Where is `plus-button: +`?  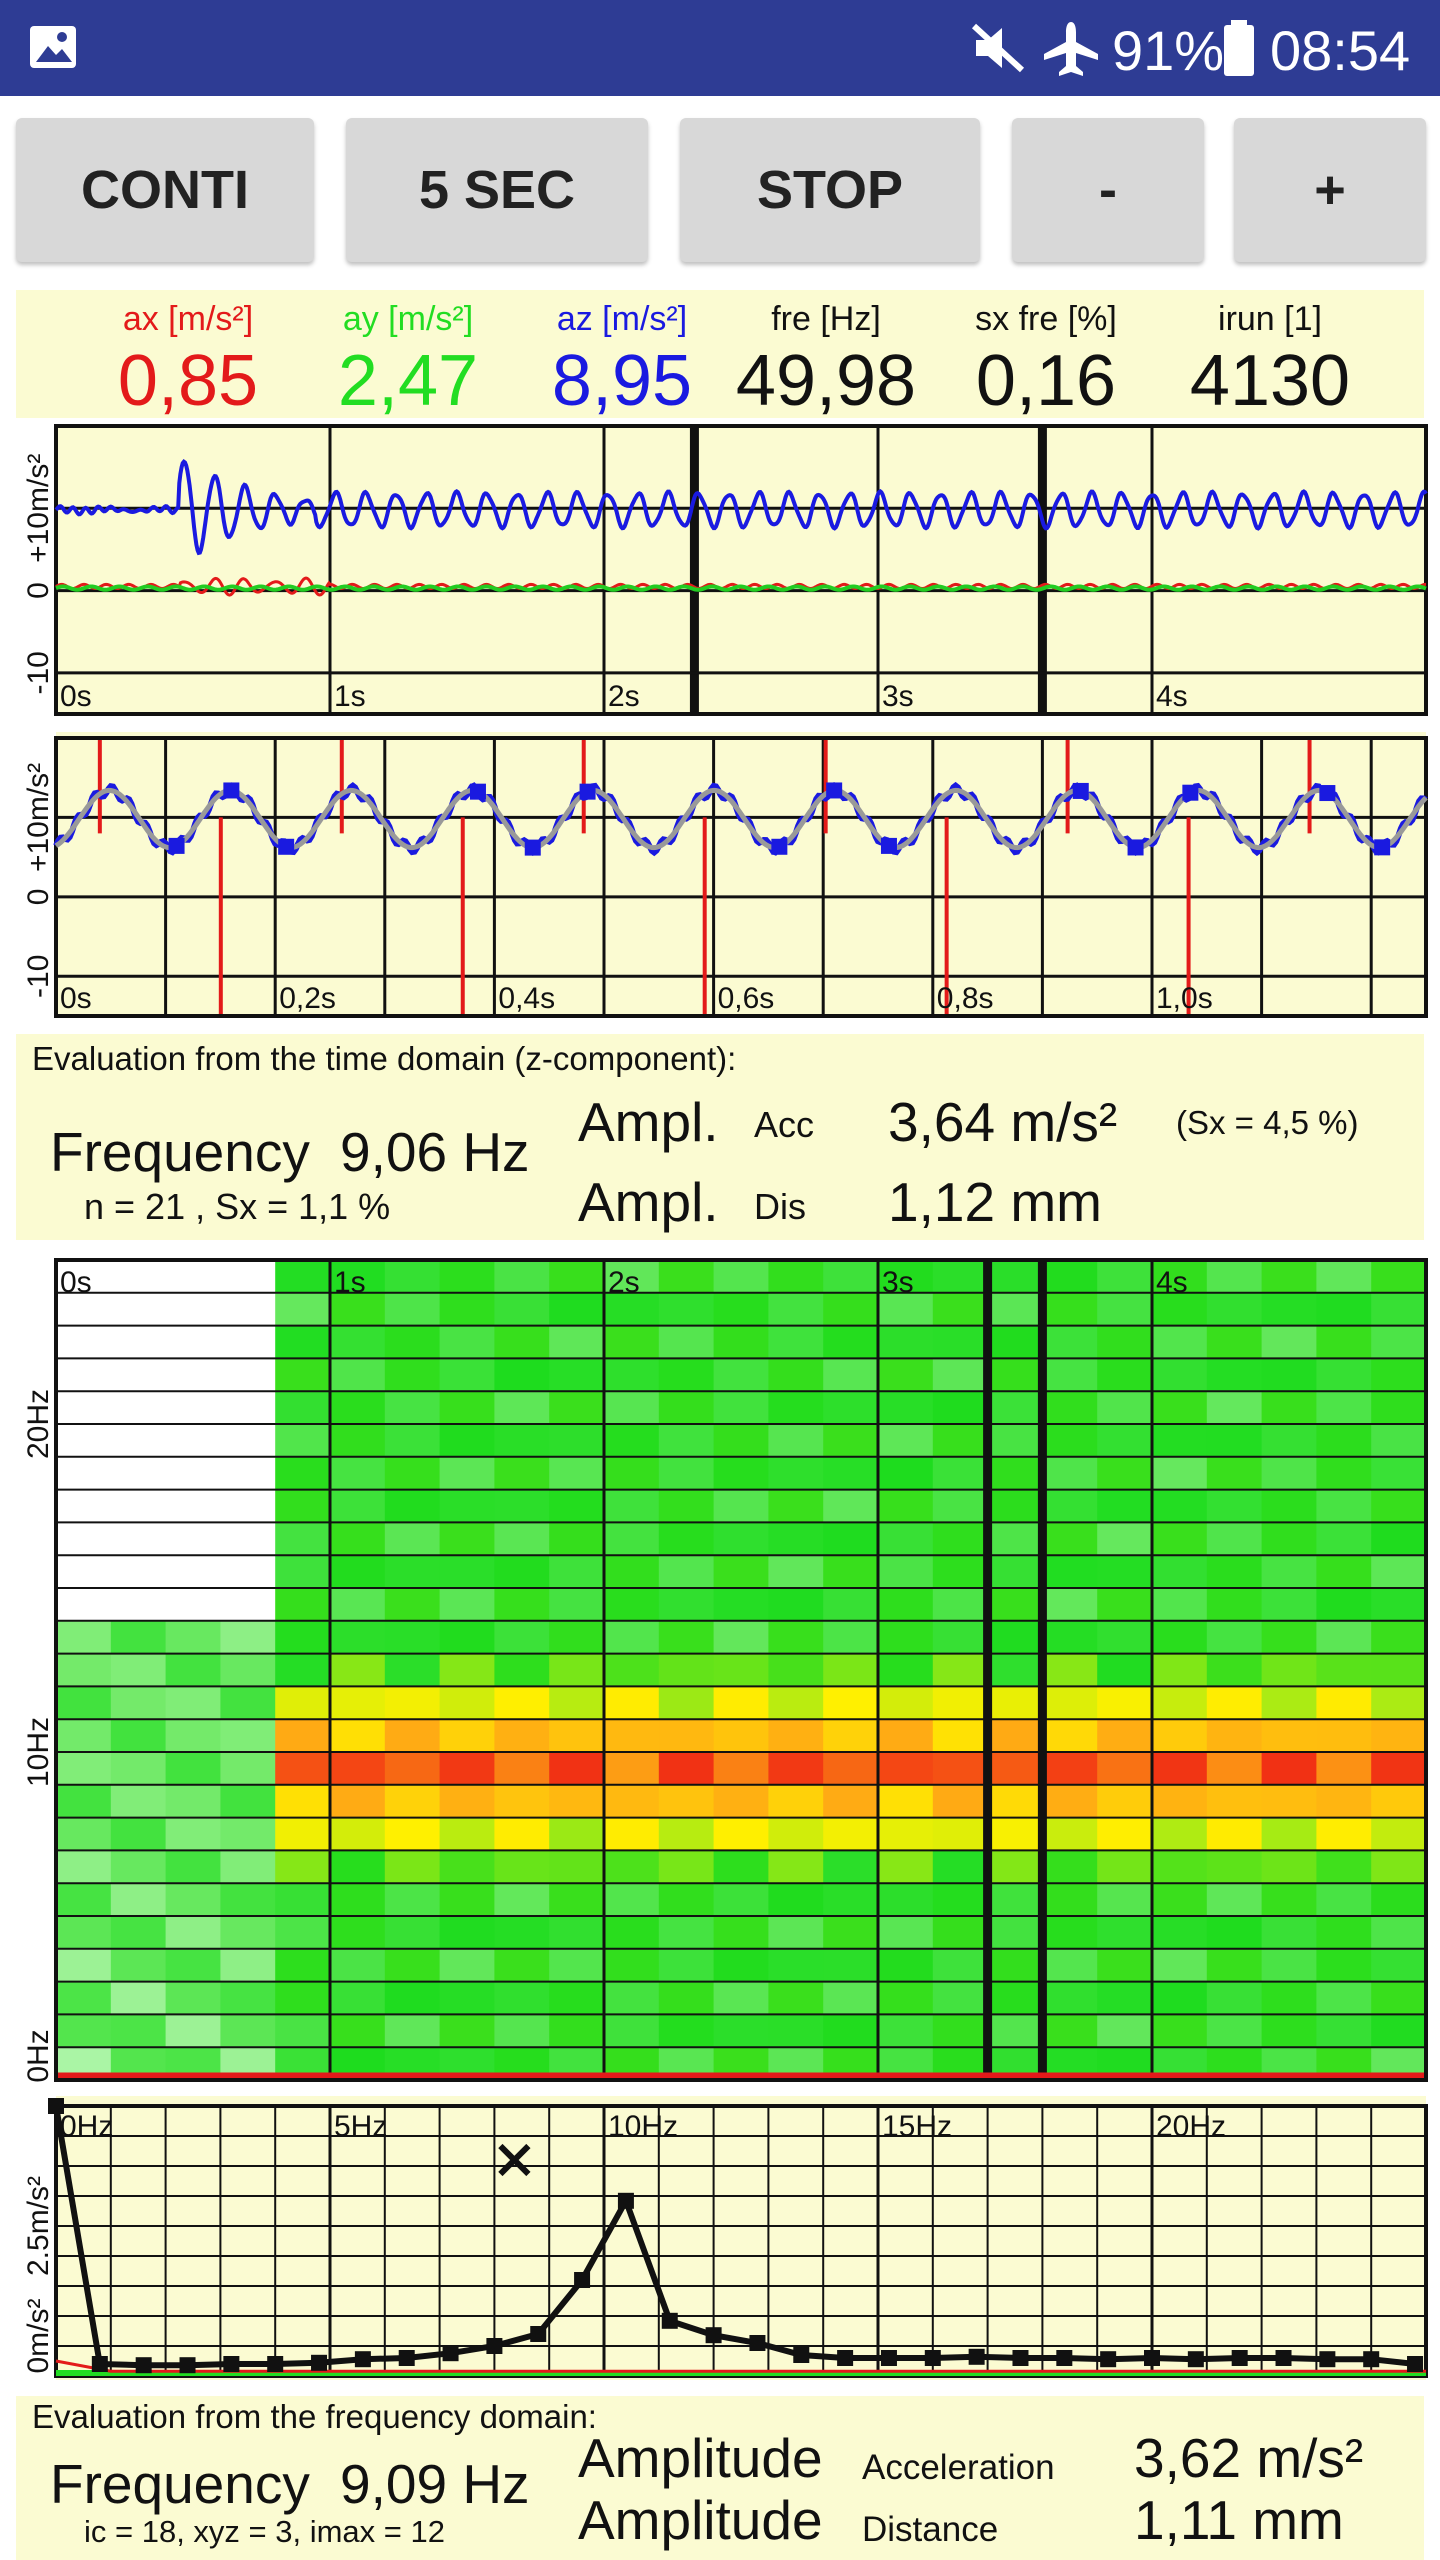 plus-button: + is located at coordinates (1330, 190).